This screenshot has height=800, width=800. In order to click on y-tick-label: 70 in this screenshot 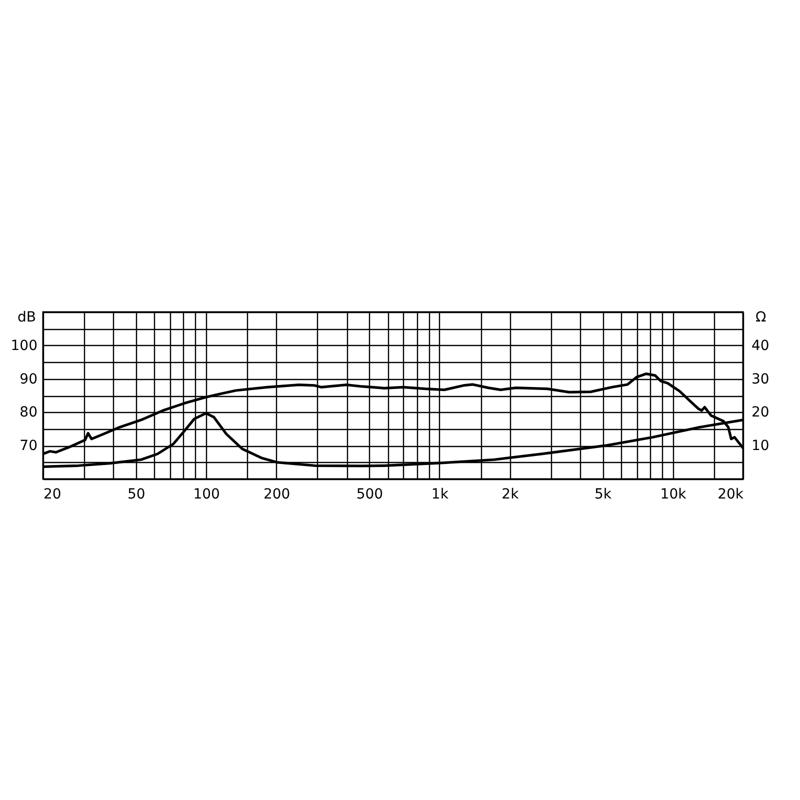, I will do `click(29, 446)`.